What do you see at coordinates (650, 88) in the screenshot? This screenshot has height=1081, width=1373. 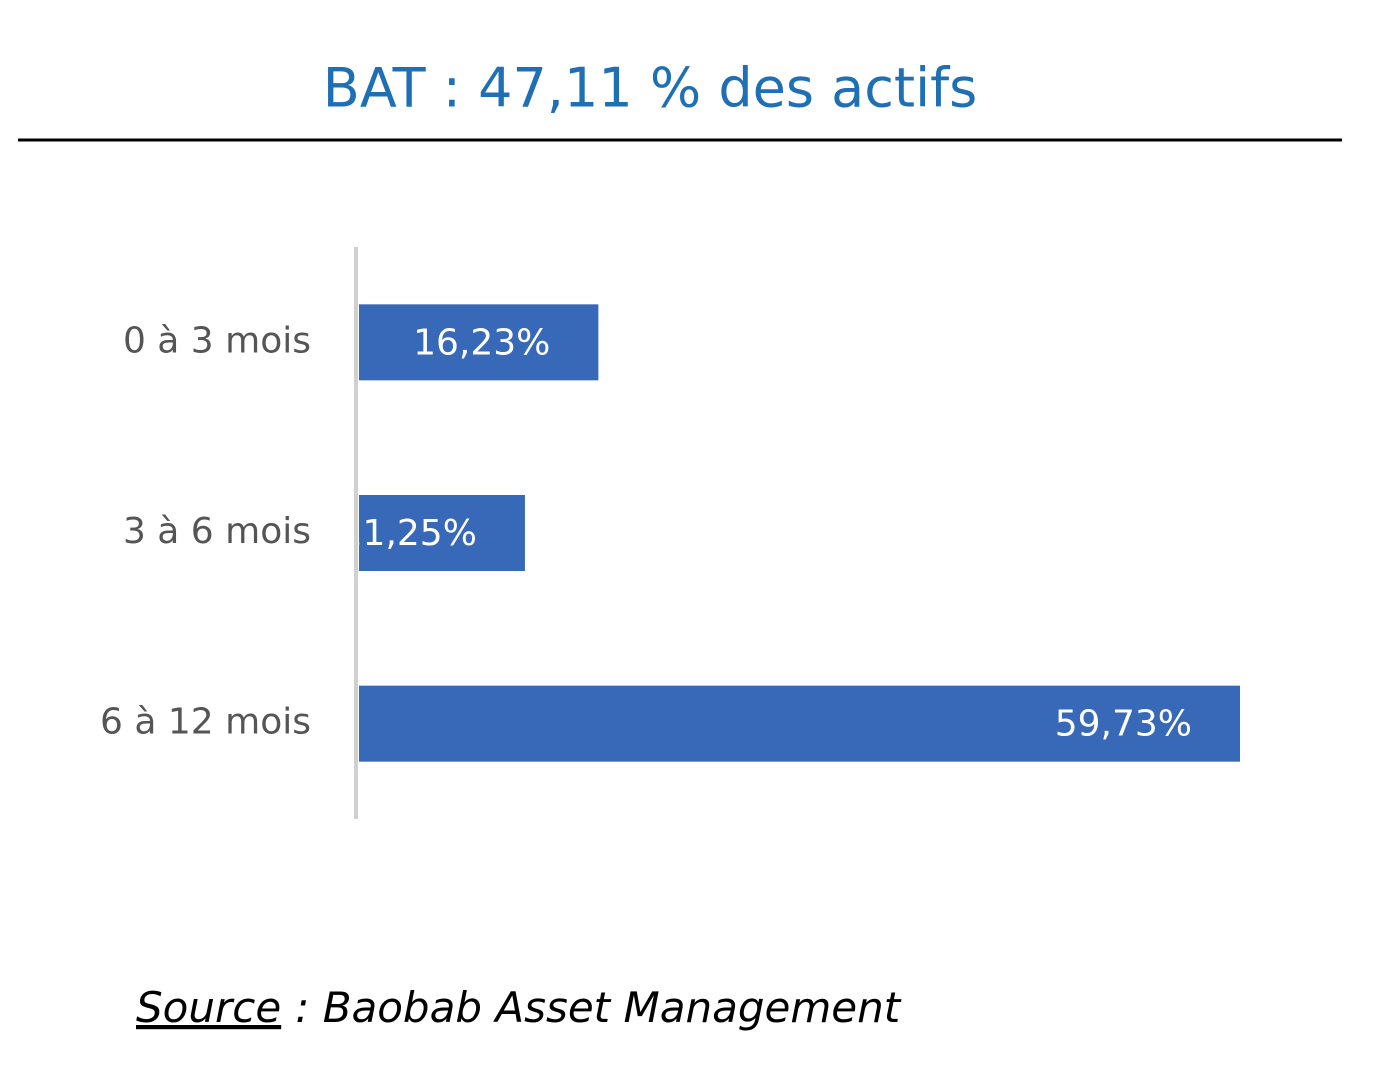 I see `chart-title: BAT : 47,11 % des actifs` at bounding box center [650, 88].